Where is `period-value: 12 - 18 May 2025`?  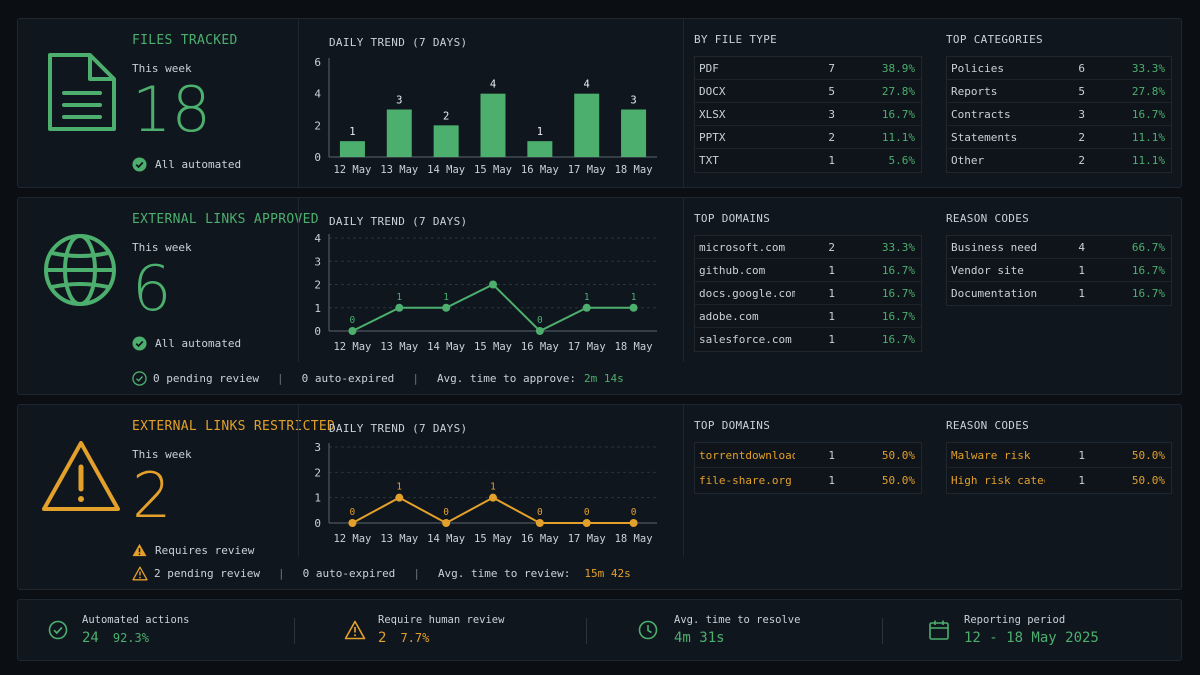
period-value: 12 - 18 May 2025 is located at coordinates (1031, 638).